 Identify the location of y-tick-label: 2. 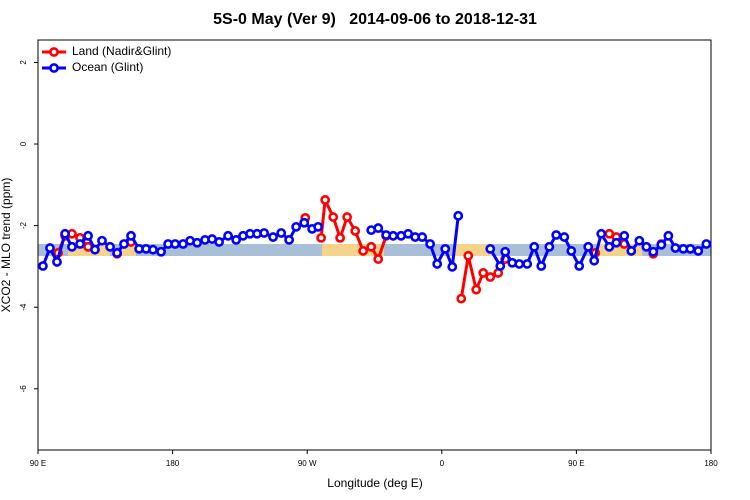
(23, 62).